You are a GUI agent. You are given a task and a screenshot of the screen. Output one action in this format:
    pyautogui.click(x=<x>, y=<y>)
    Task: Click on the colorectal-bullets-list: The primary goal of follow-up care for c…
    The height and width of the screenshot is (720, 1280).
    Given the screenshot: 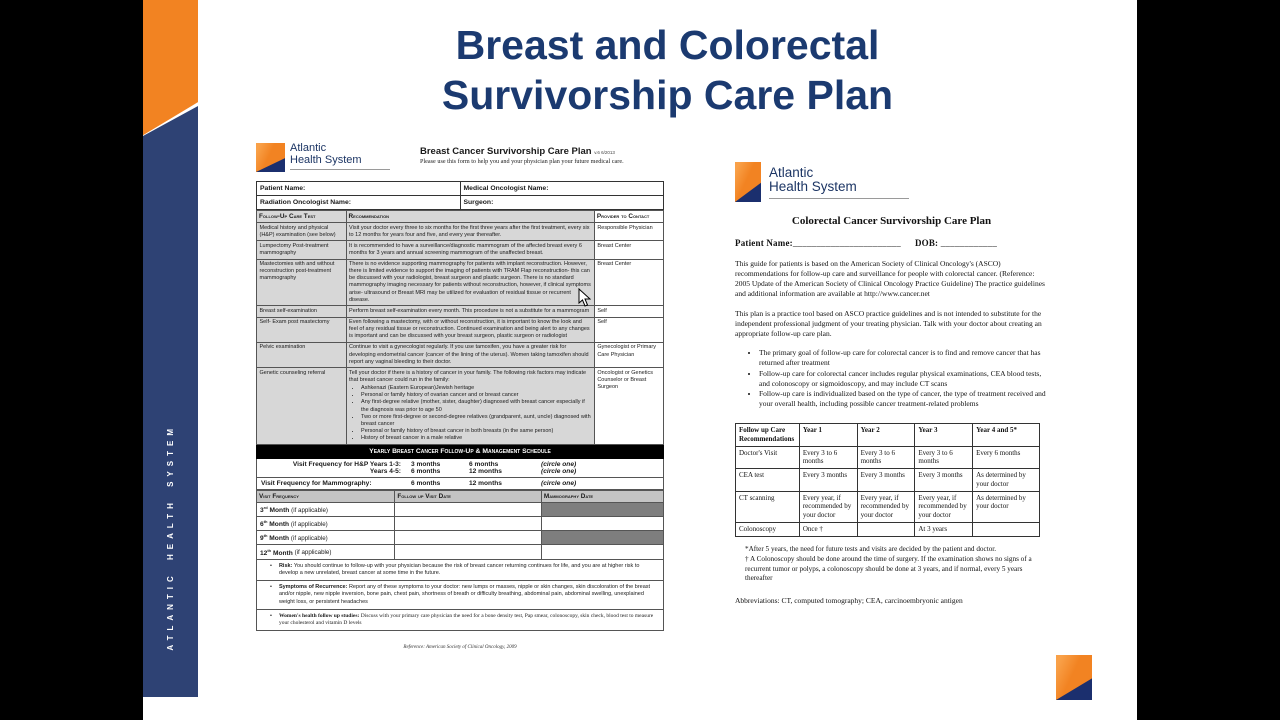 What is the action you would take?
    pyautogui.click(x=903, y=378)
    